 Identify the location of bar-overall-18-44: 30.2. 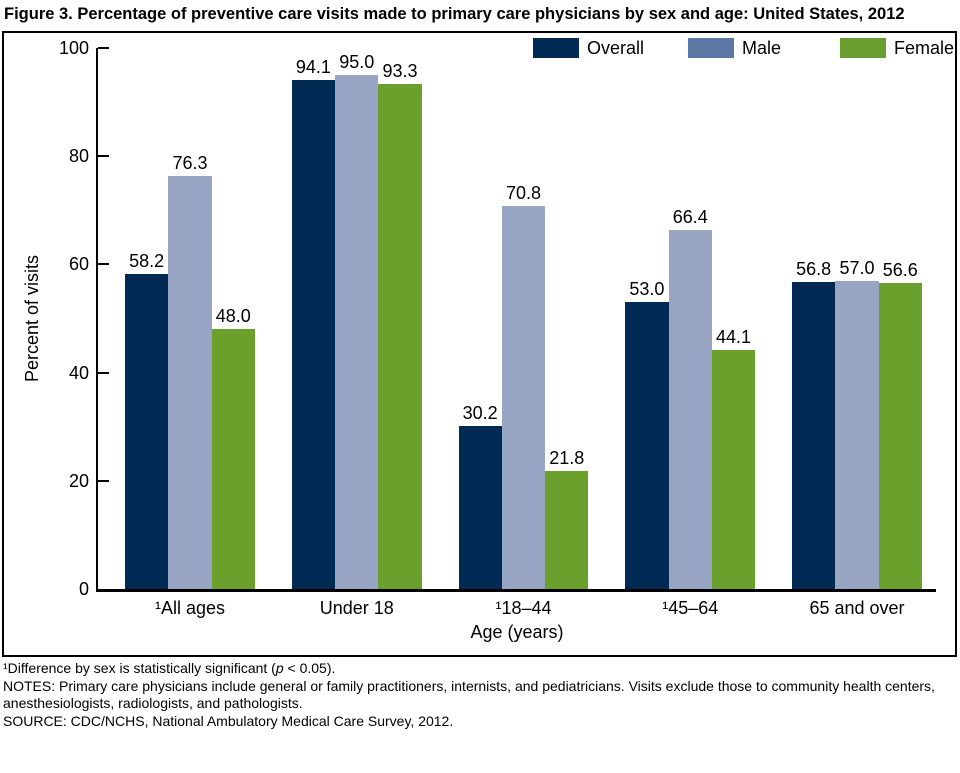
(480, 496).